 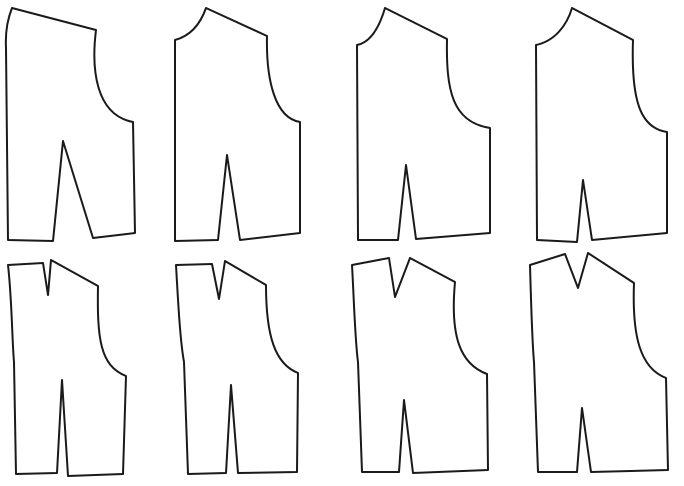 What do you see at coordinates (237, 367) in the screenshot?
I see `pattern-piece-r2-c2` at bounding box center [237, 367].